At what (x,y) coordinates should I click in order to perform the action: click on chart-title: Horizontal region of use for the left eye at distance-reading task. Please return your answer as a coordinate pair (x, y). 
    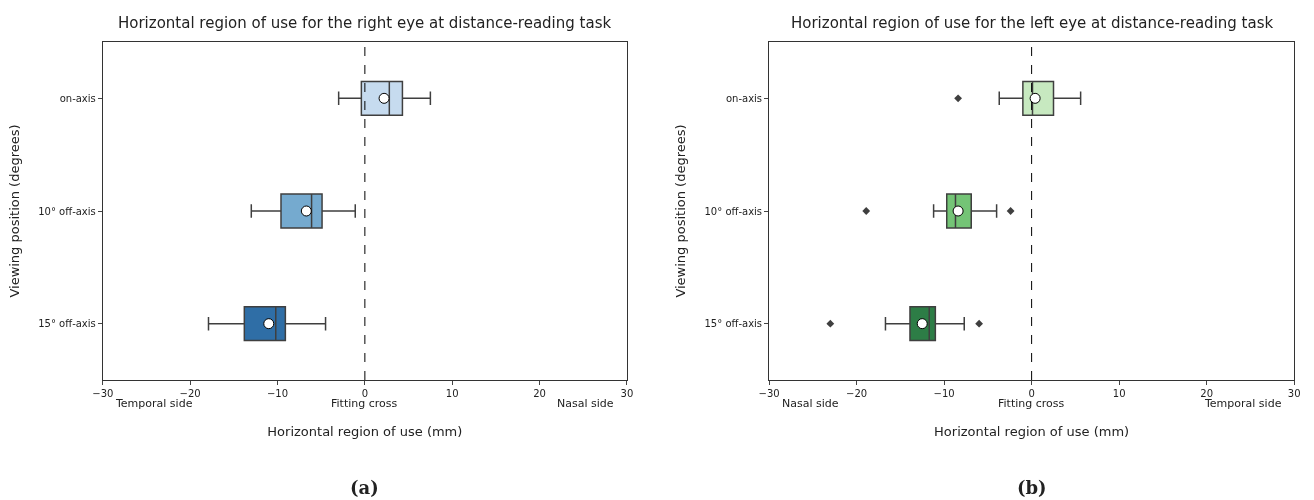
    Looking at the image, I should click on (1032, 23).